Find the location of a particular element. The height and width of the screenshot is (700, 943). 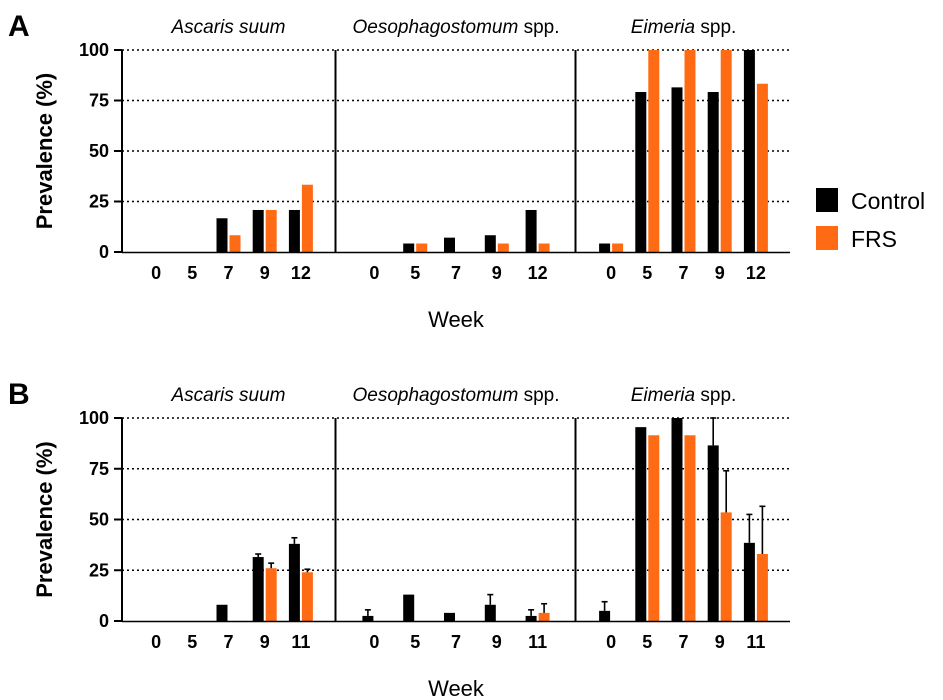

facet-title: Oesophagostomum spp. is located at coordinates (455, 27).